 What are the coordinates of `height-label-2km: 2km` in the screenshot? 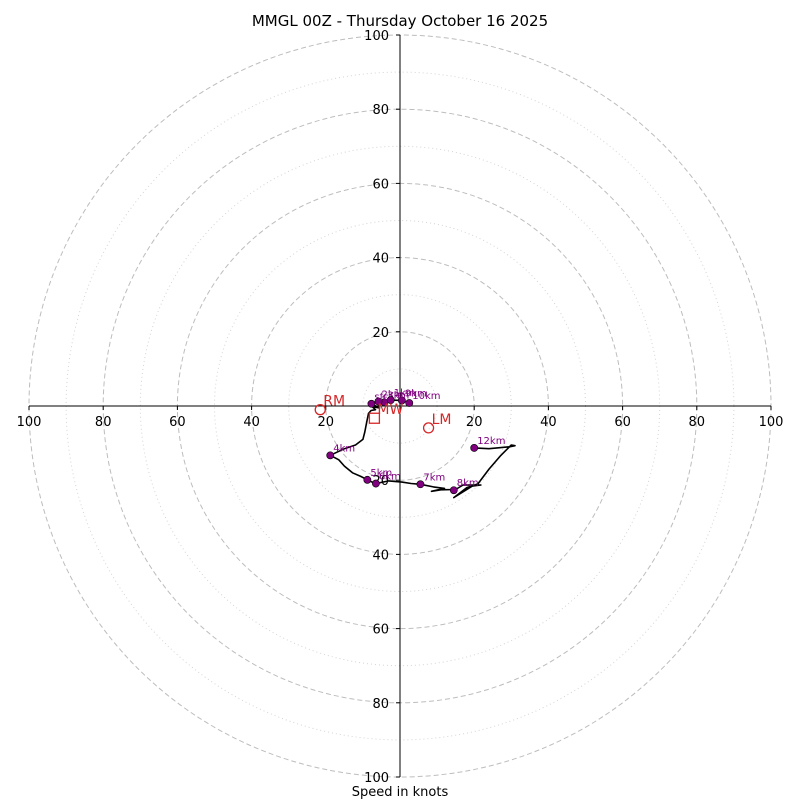 It's located at (392, 395).